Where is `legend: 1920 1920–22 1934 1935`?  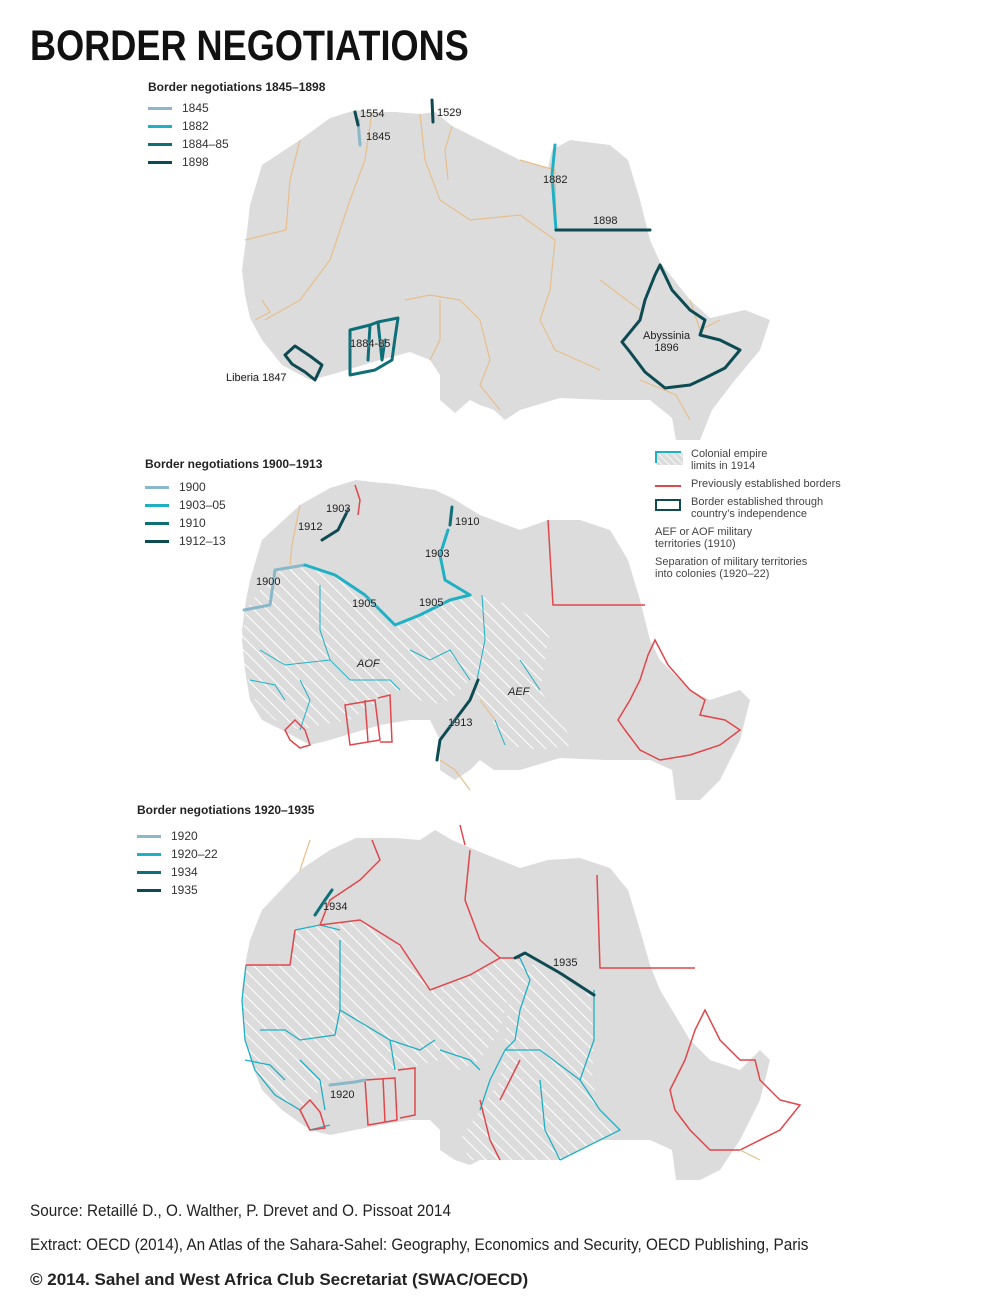
legend: 1920 1920–22 1934 1935 is located at coordinates (177, 863).